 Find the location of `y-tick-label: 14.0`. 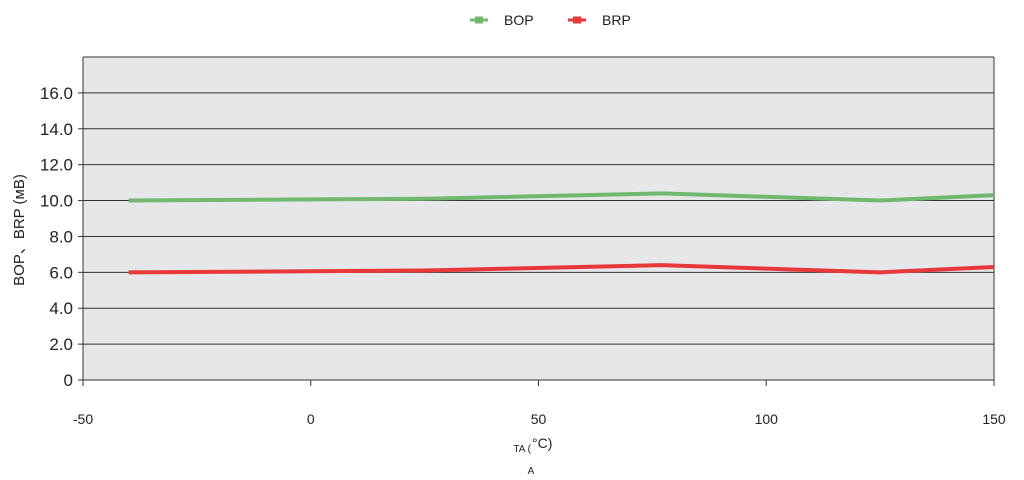

y-tick-label: 14.0 is located at coordinates (56, 129).